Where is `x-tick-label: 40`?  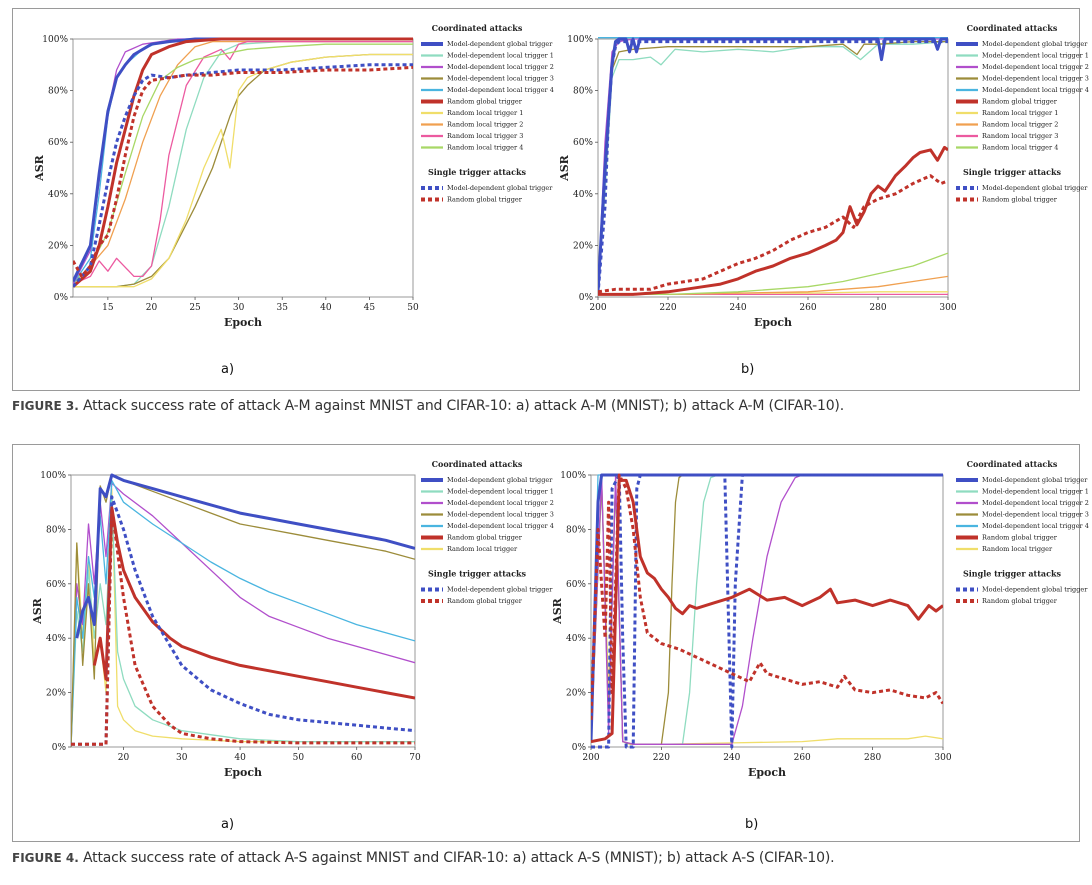 x-tick-label: 40 is located at coordinates (326, 308).